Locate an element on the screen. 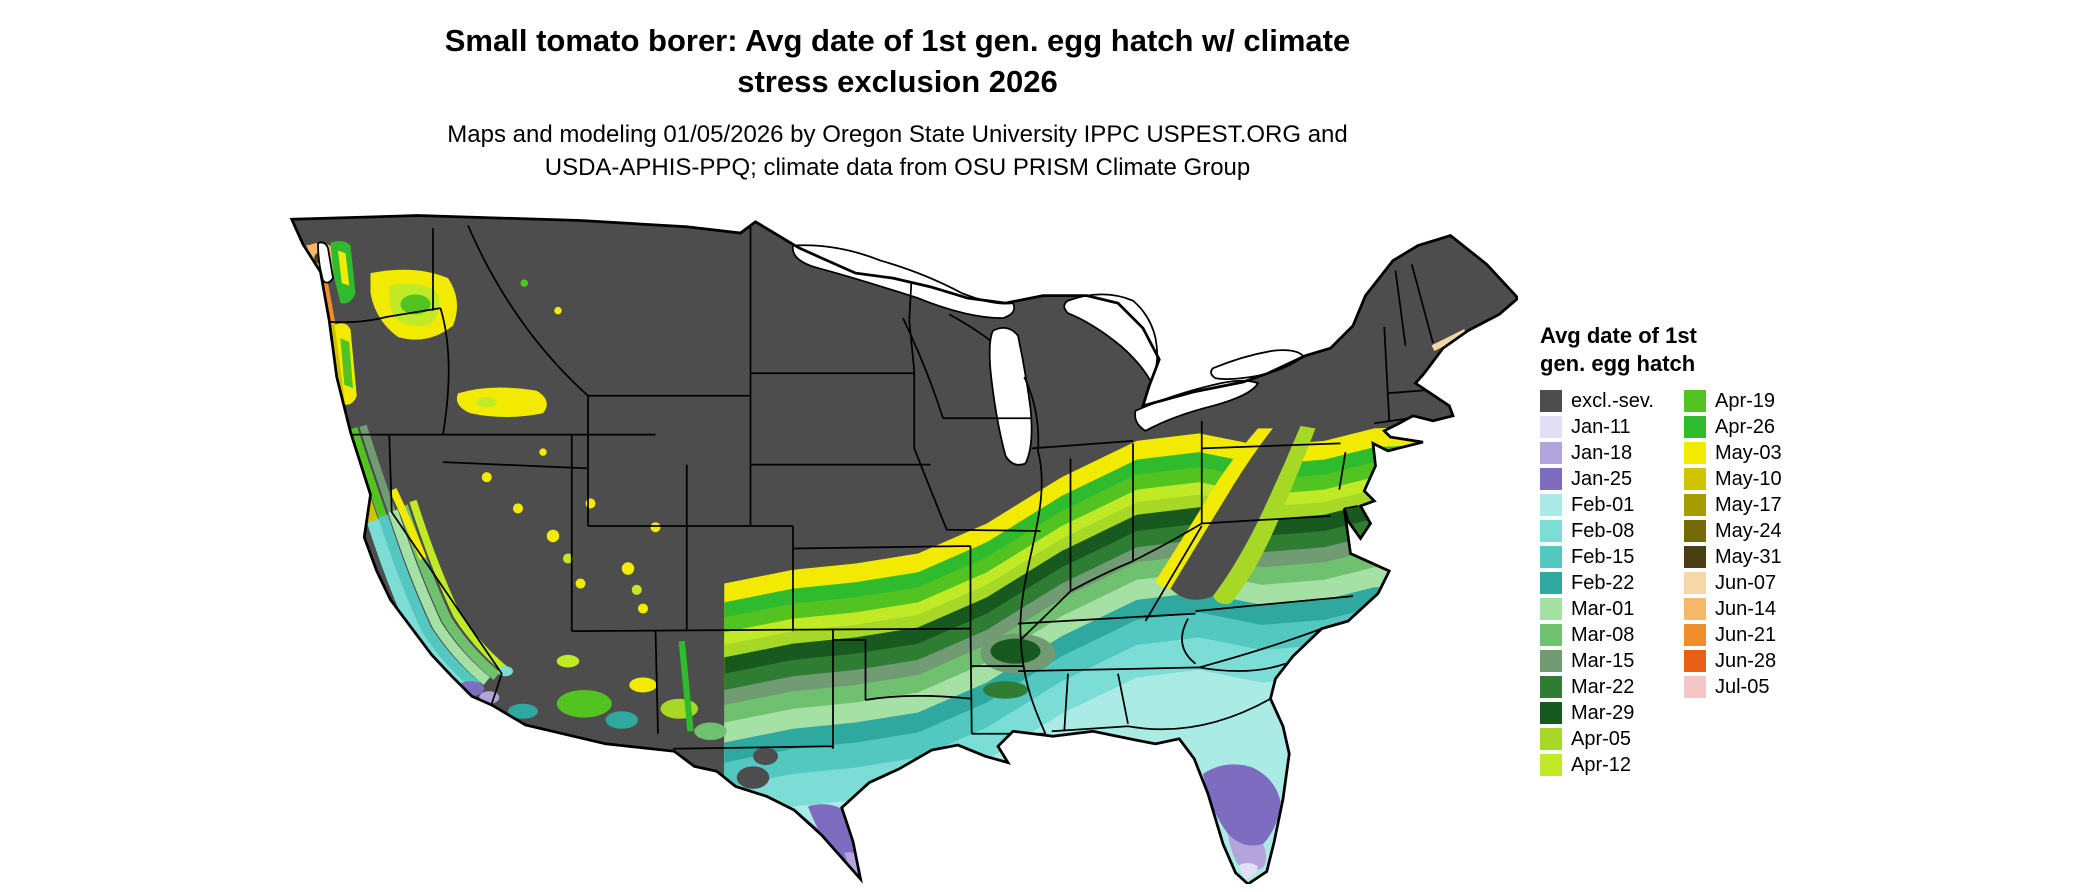 This screenshot has height=892, width=2100. legend-item: Mar-15 is located at coordinates (1597, 661).